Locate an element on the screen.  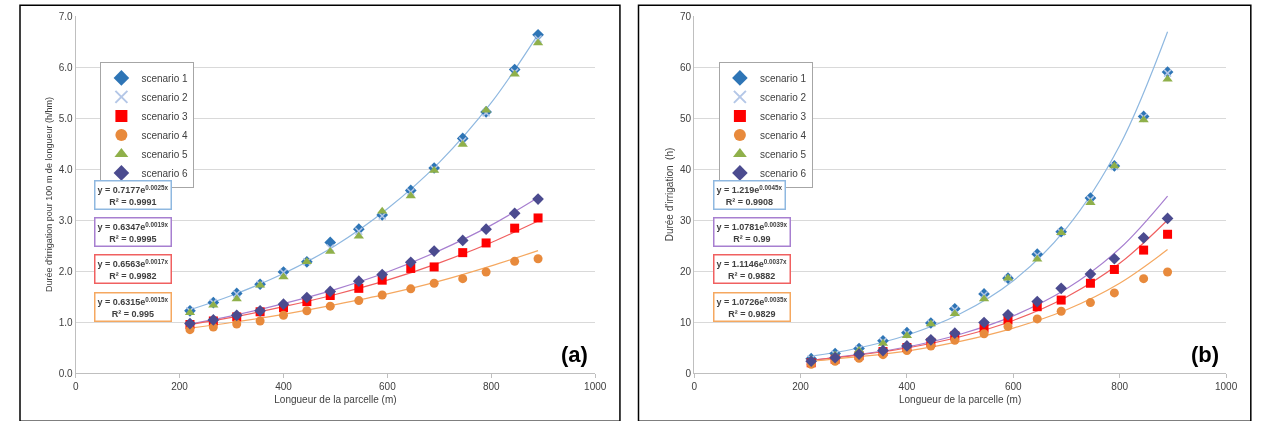
y-tick-label: 4.0 is located at coordinates (66, 169).